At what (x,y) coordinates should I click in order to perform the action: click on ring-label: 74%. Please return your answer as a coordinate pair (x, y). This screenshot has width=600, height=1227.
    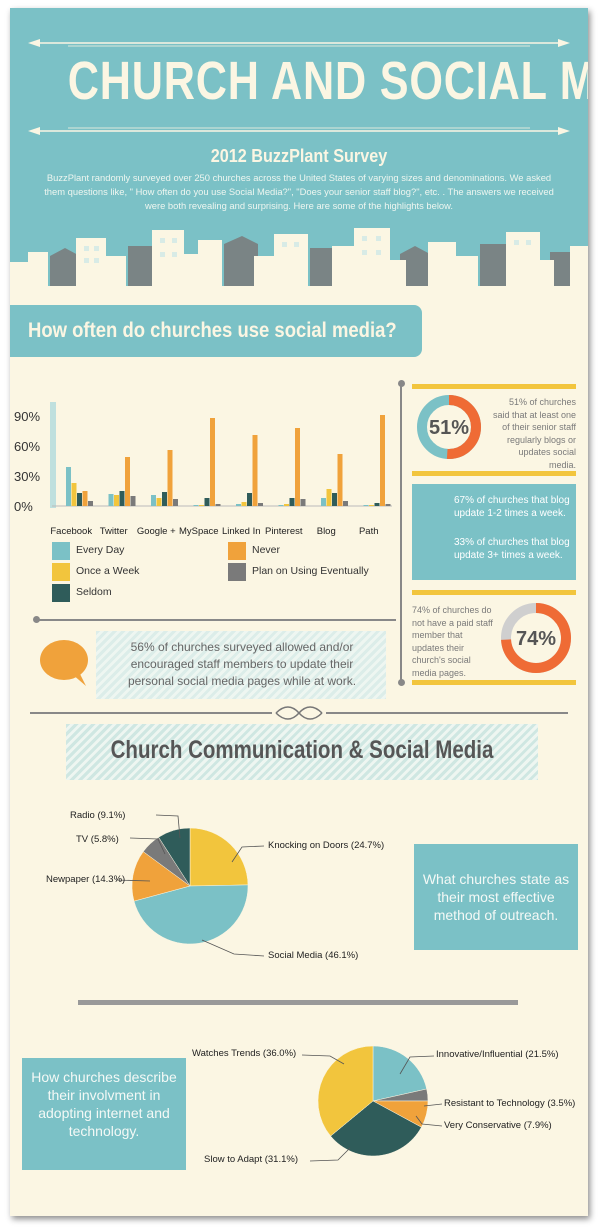
    Looking at the image, I should click on (536, 639).